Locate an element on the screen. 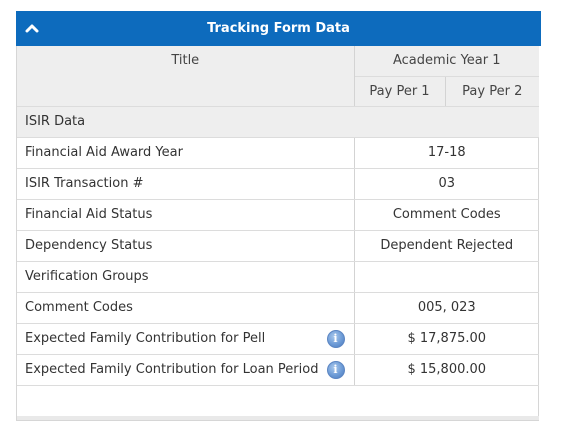 The width and height of the screenshot is (570, 421). chevron-up-icon is located at coordinates (32, 28).